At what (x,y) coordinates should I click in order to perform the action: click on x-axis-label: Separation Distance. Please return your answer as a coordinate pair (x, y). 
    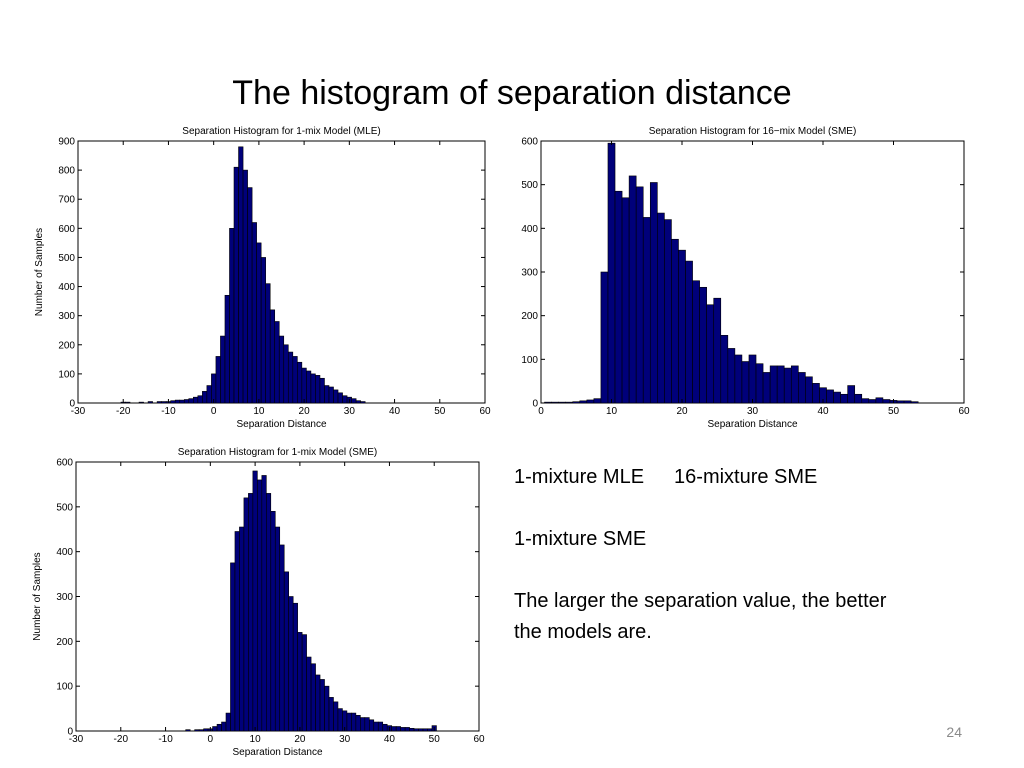
    Looking at the image, I should click on (281, 424).